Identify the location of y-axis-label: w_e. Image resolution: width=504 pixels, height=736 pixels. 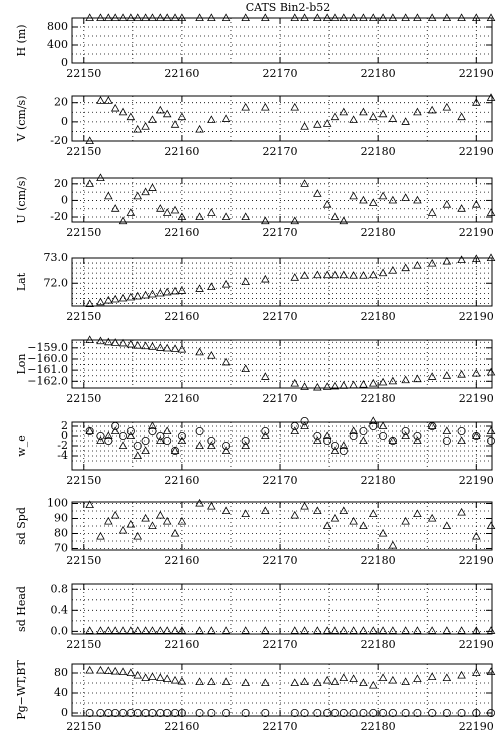
(21, 445).